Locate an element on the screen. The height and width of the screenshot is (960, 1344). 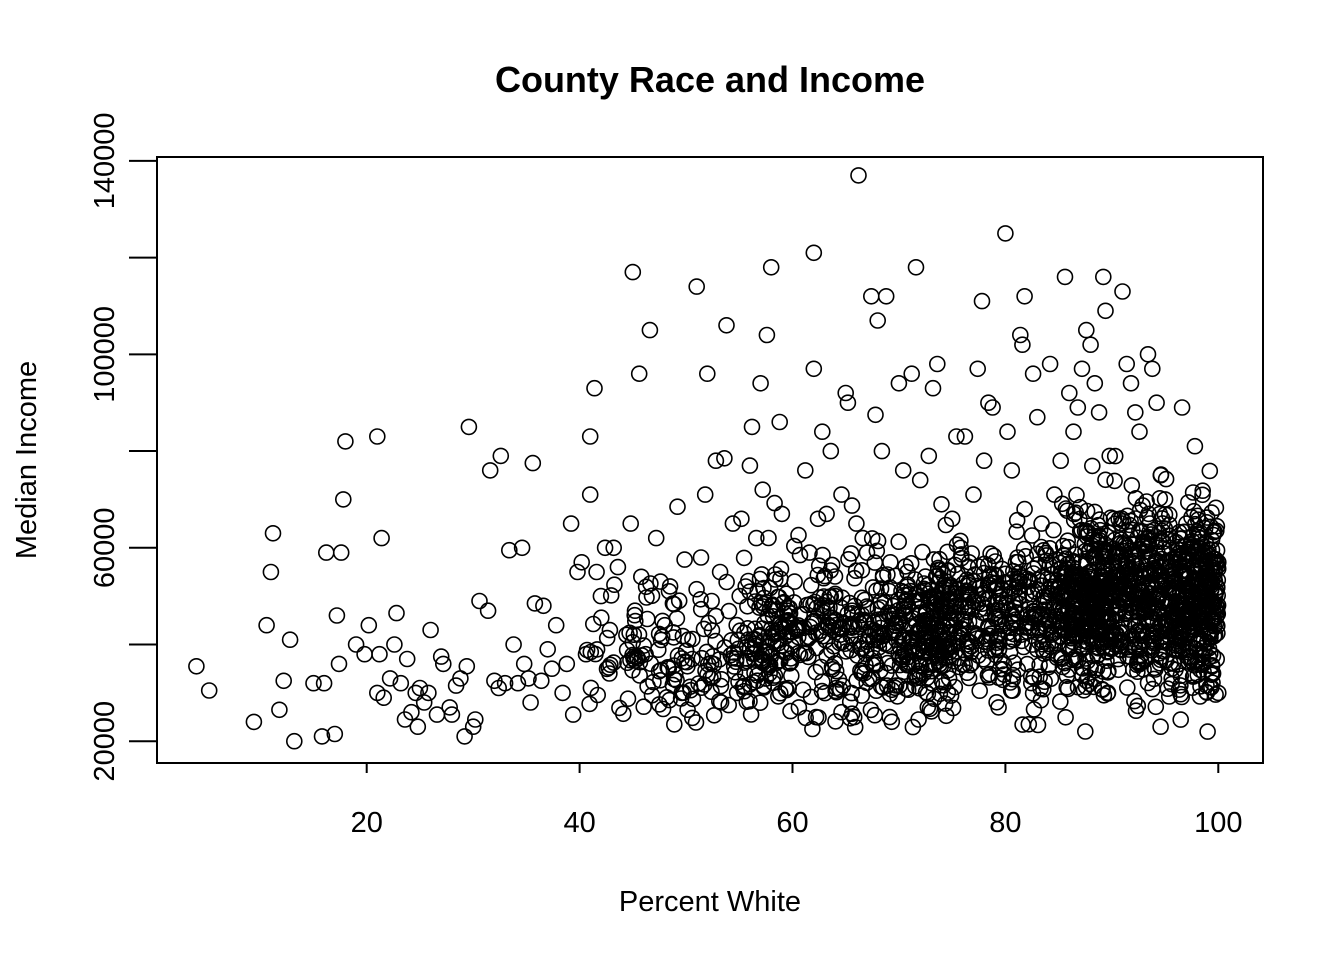
x-tick-label: 40 is located at coordinates (579, 823).